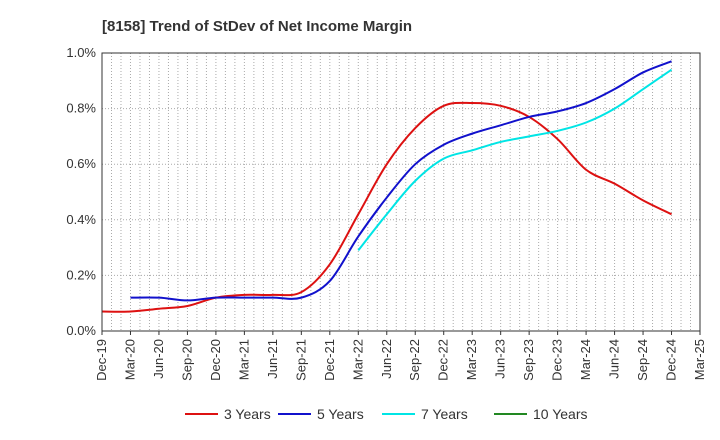 This screenshot has height=440, width=720. I want to click on x-tick-label: Jun-23, so click(500, 359).